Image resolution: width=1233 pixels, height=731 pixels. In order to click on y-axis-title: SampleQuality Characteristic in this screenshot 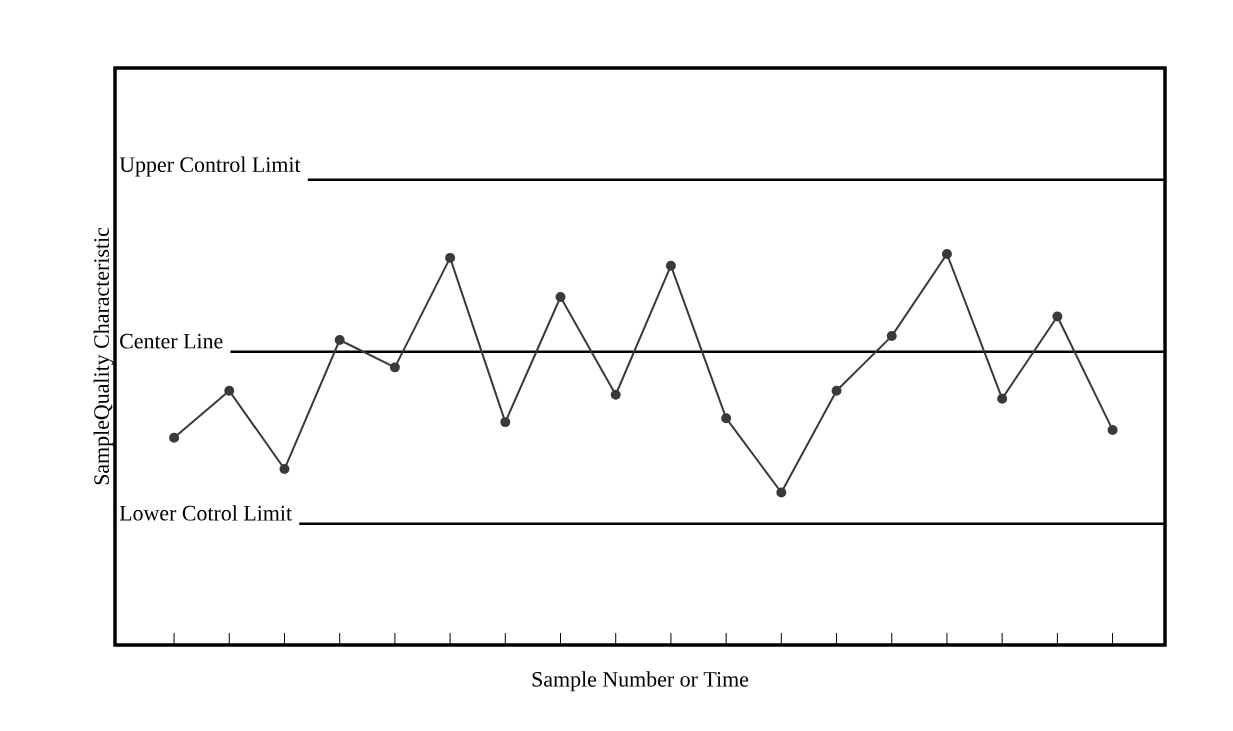, I will do `click(103, 356)`.